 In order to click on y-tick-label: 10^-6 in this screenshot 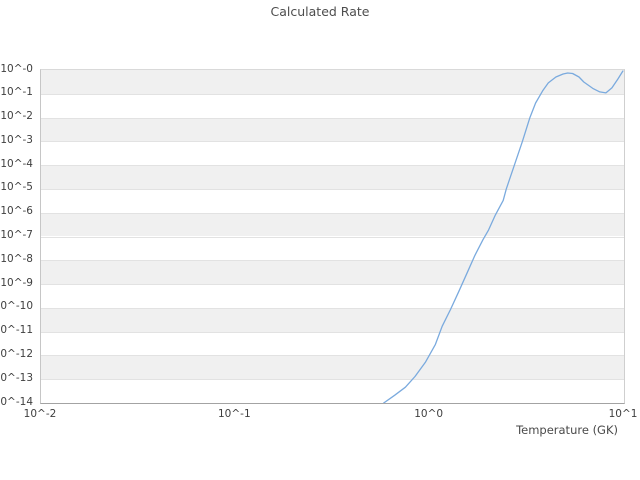, I will do `click(16, 211)`.